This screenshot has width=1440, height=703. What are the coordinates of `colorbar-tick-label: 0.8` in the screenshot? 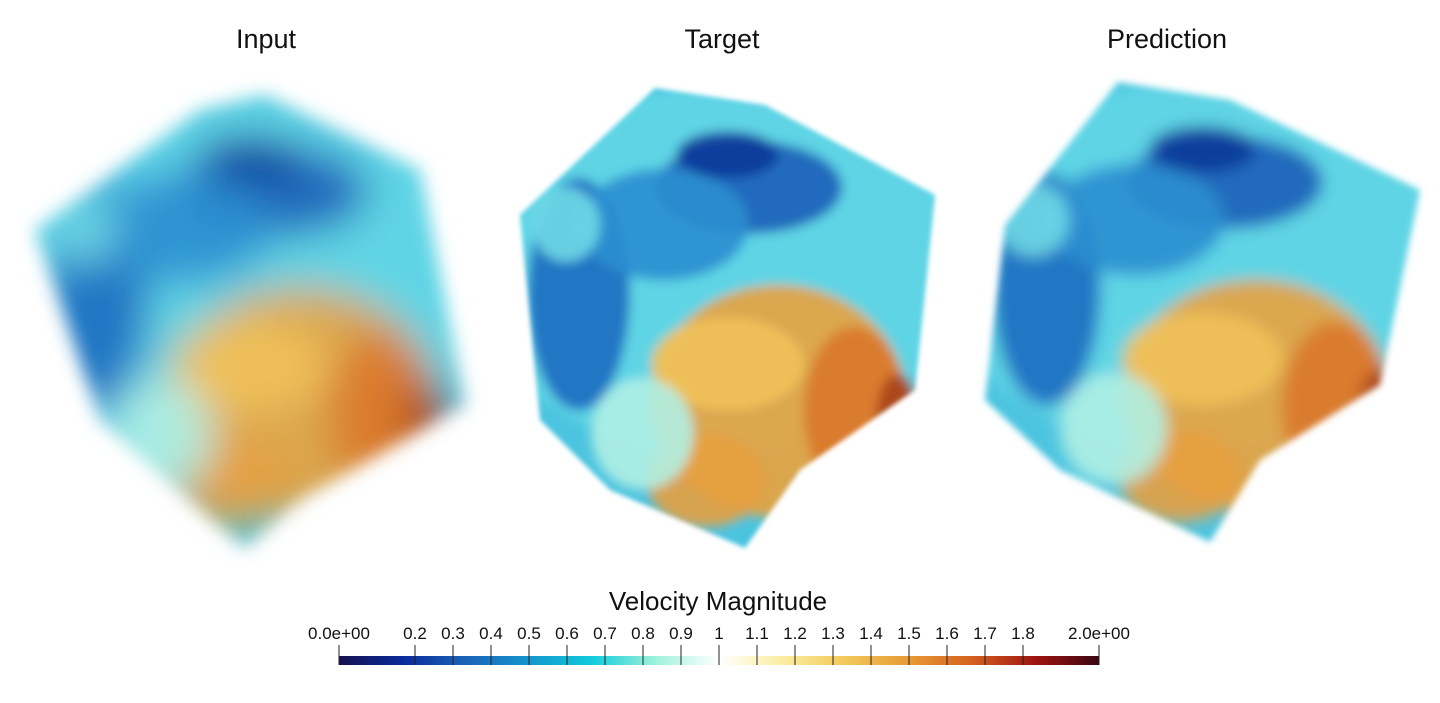 It's located at (643, 633).